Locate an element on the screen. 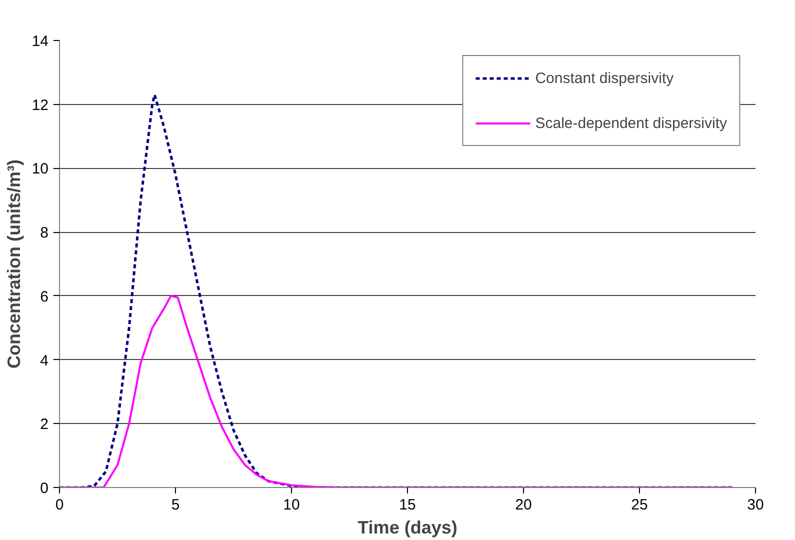  y-tick-label: 10 is located at coordinates (40, 169).